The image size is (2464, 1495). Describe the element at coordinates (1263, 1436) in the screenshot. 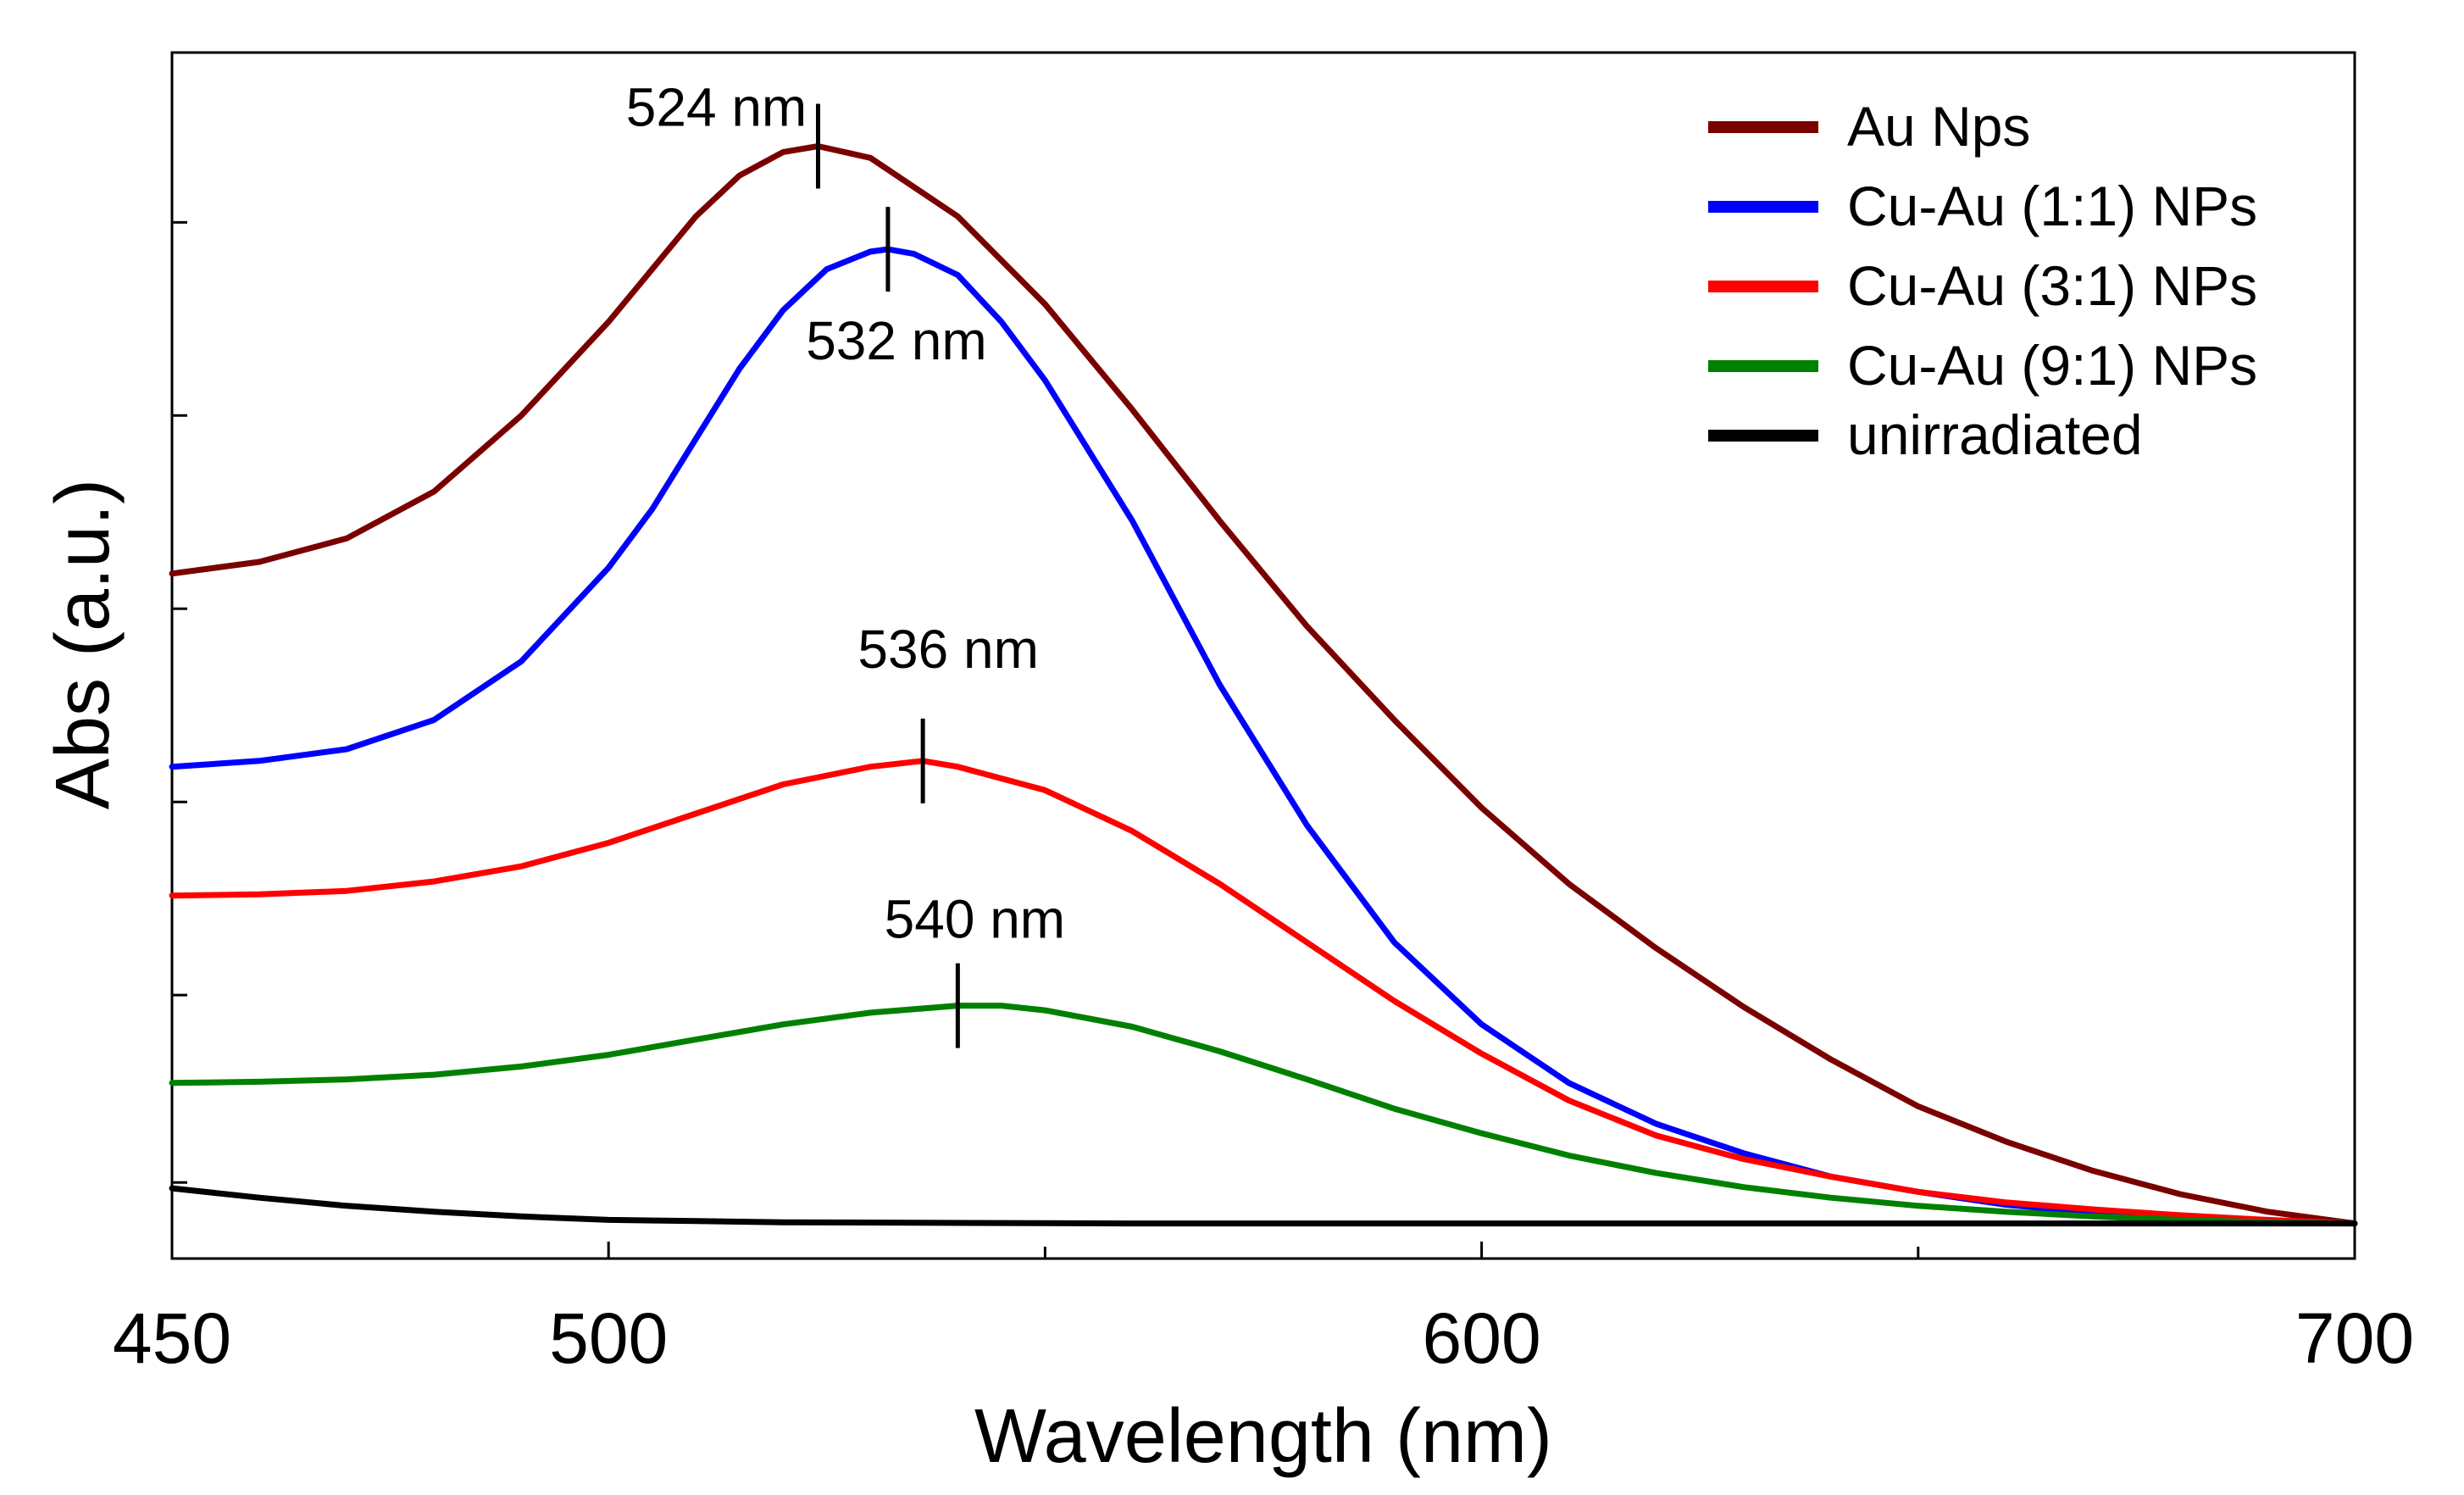

I see `x-axis-label: Wavelength (nm)` at that location.